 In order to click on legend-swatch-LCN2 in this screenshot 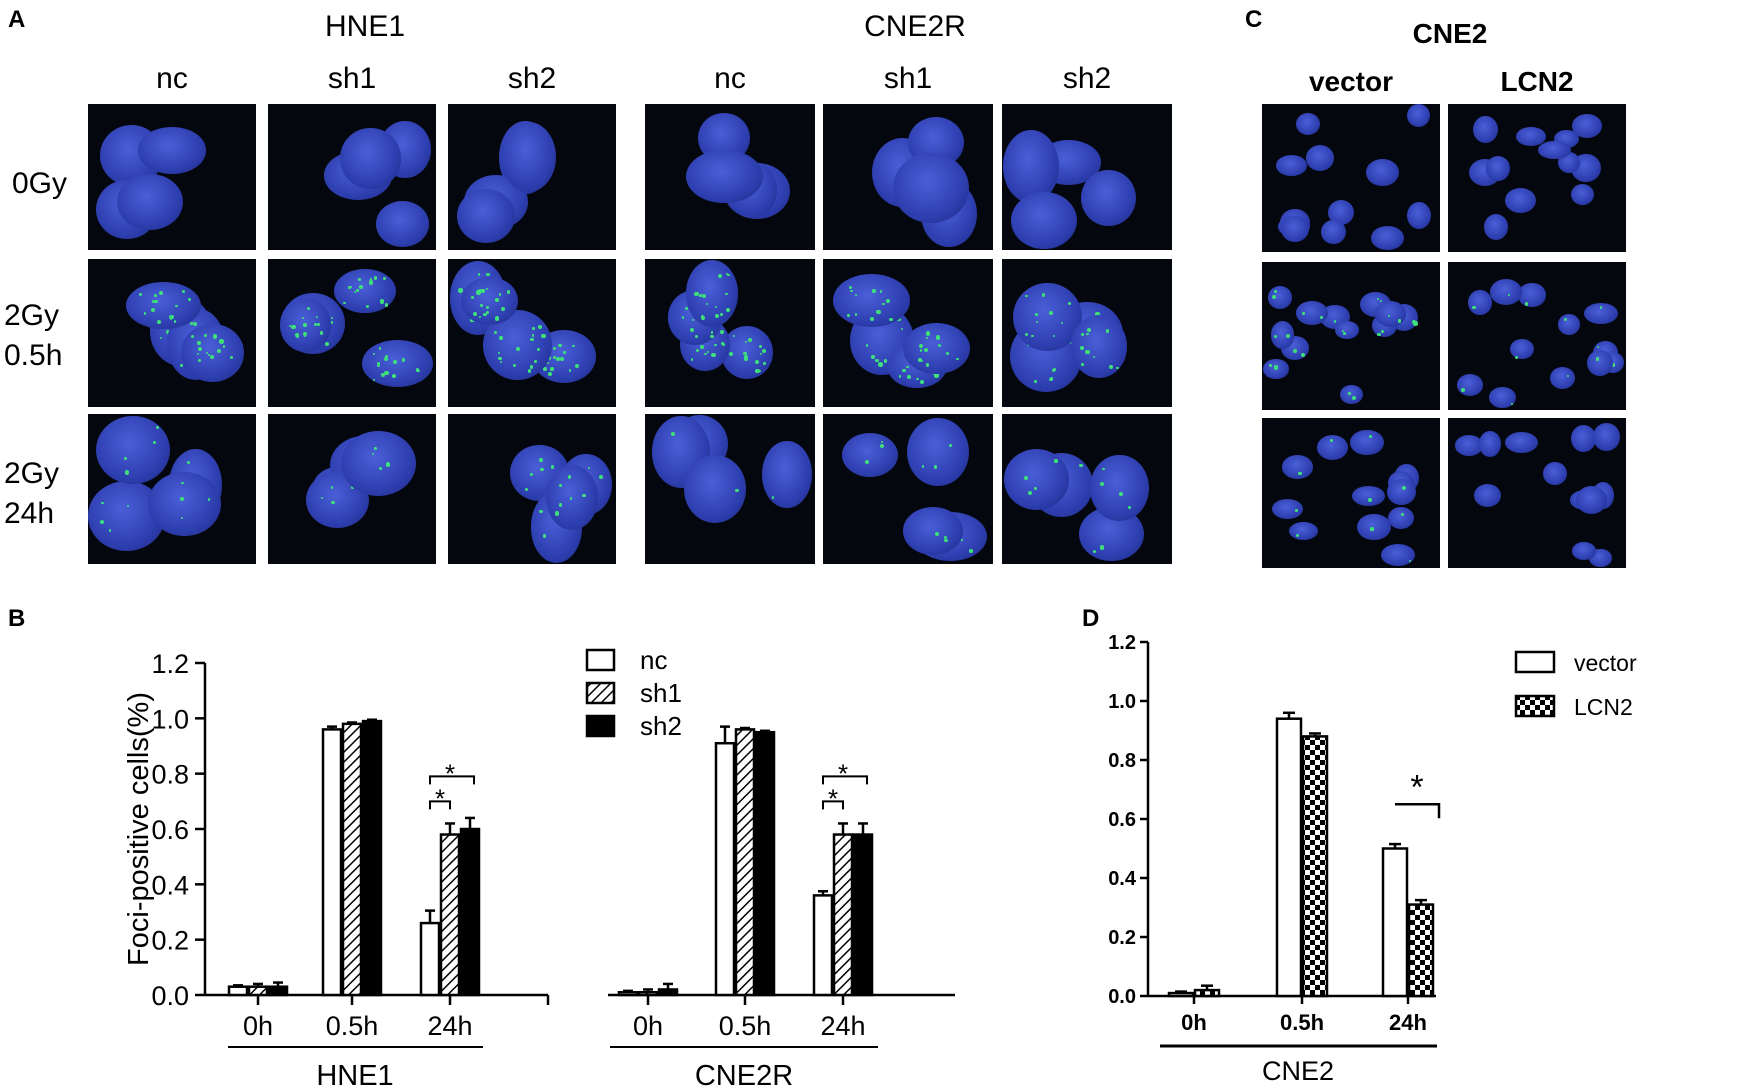, I will do `click(1535, 706)`.